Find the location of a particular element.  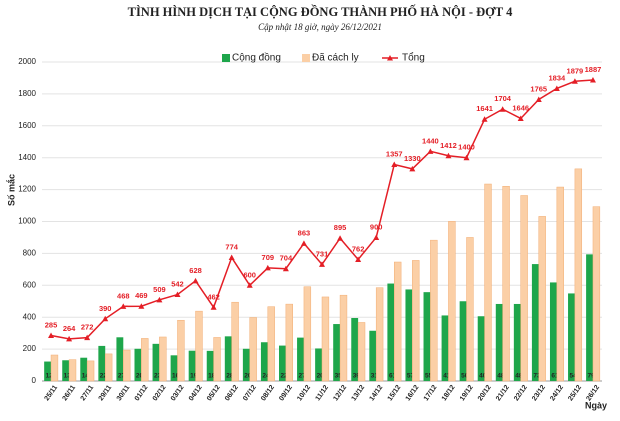

value-label: 709 is located at coordinates (268, 257).